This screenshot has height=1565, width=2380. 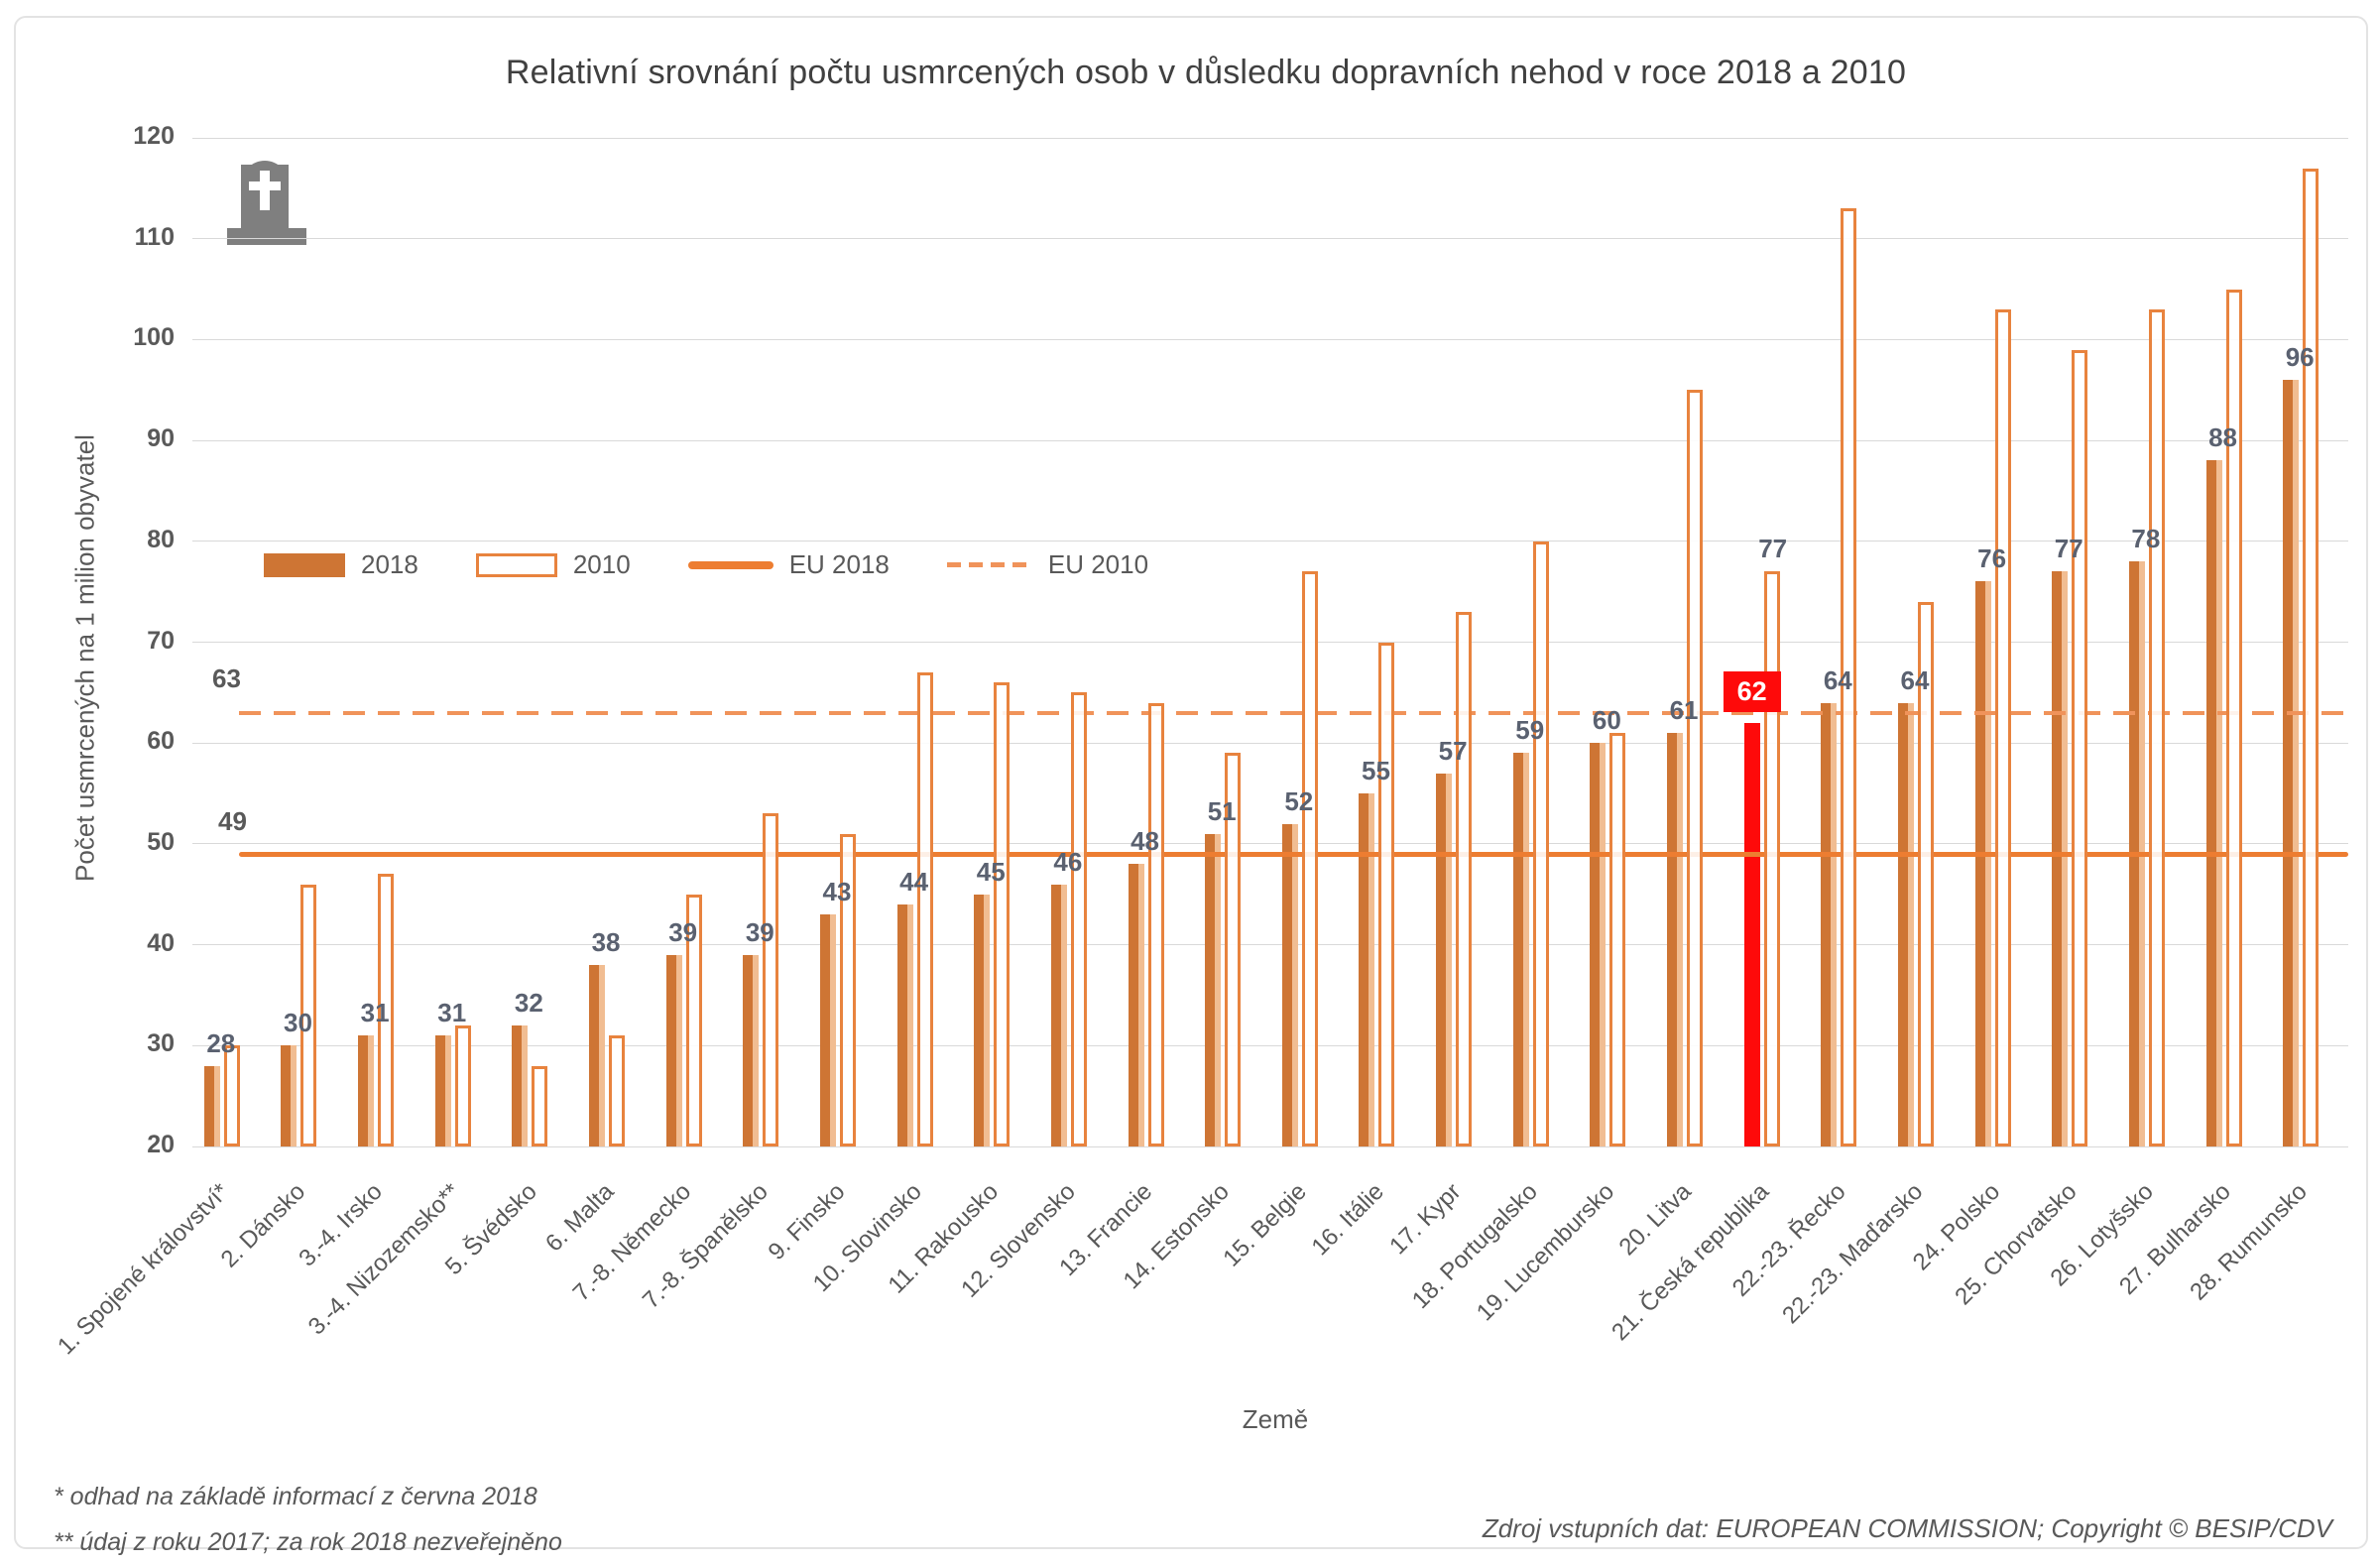 What do you see at coordinates (1275, 1419) in the screenshot?
I see `x-axis-title: Země` at bounding box center [1275, 1419].